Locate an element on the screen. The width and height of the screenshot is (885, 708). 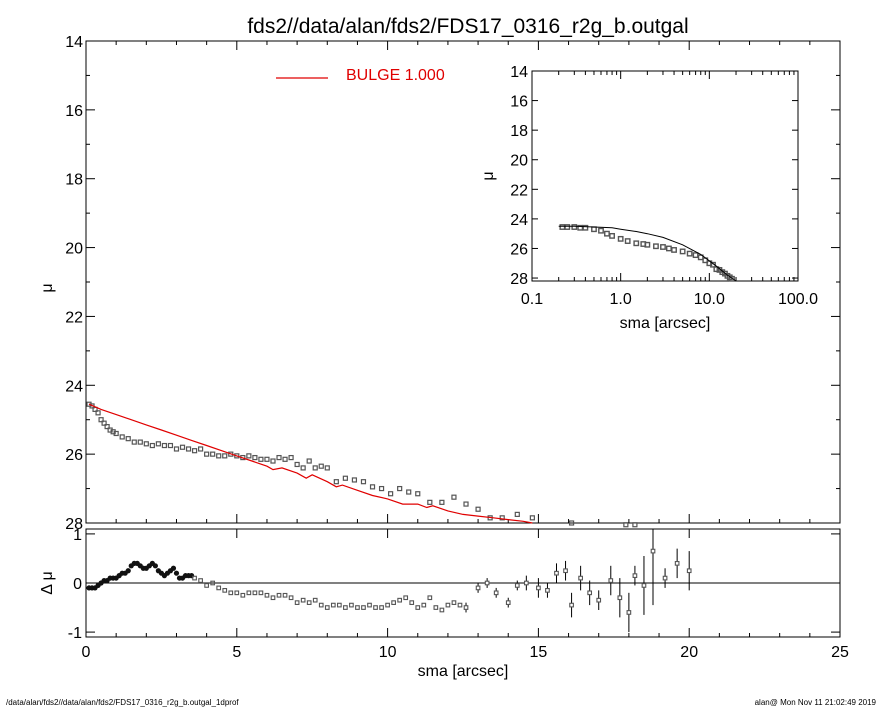
residual-dense-markers is located at coordinates (274, 586).